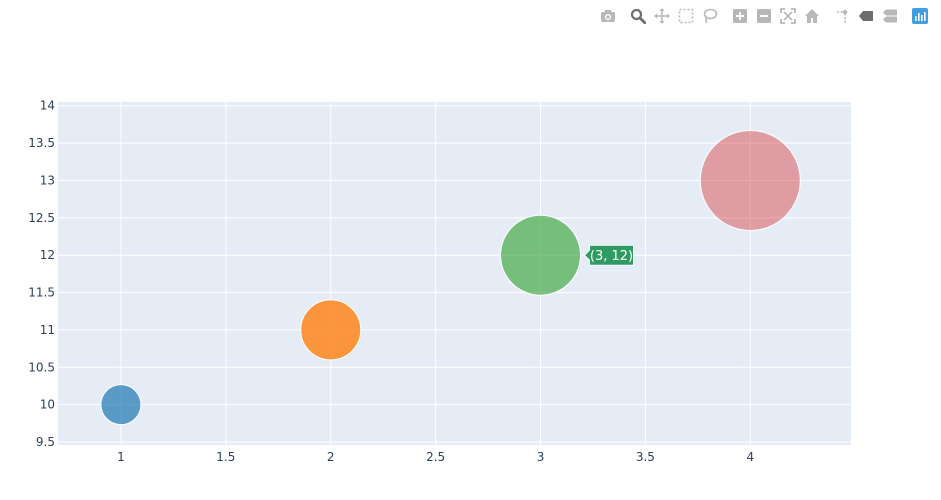 The image size is (941, 500). Describe the element at coordinates (331, 457) in the screenshot. I see `x-tick-label: 2` at that location.